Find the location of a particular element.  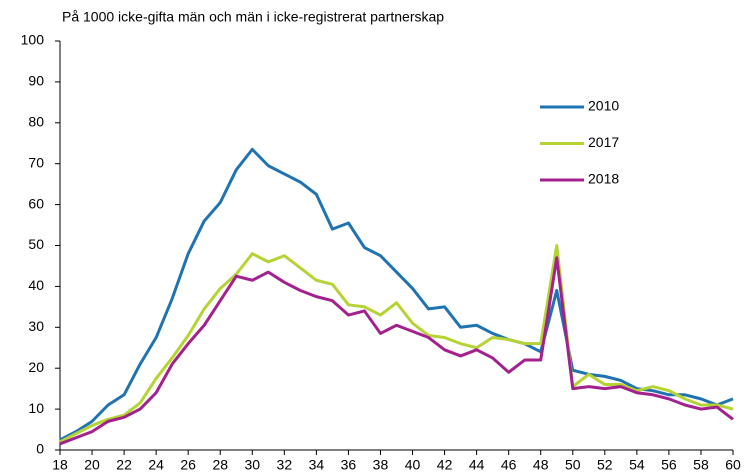

y-tick-label: 10 is located at coordinates (36, 408).